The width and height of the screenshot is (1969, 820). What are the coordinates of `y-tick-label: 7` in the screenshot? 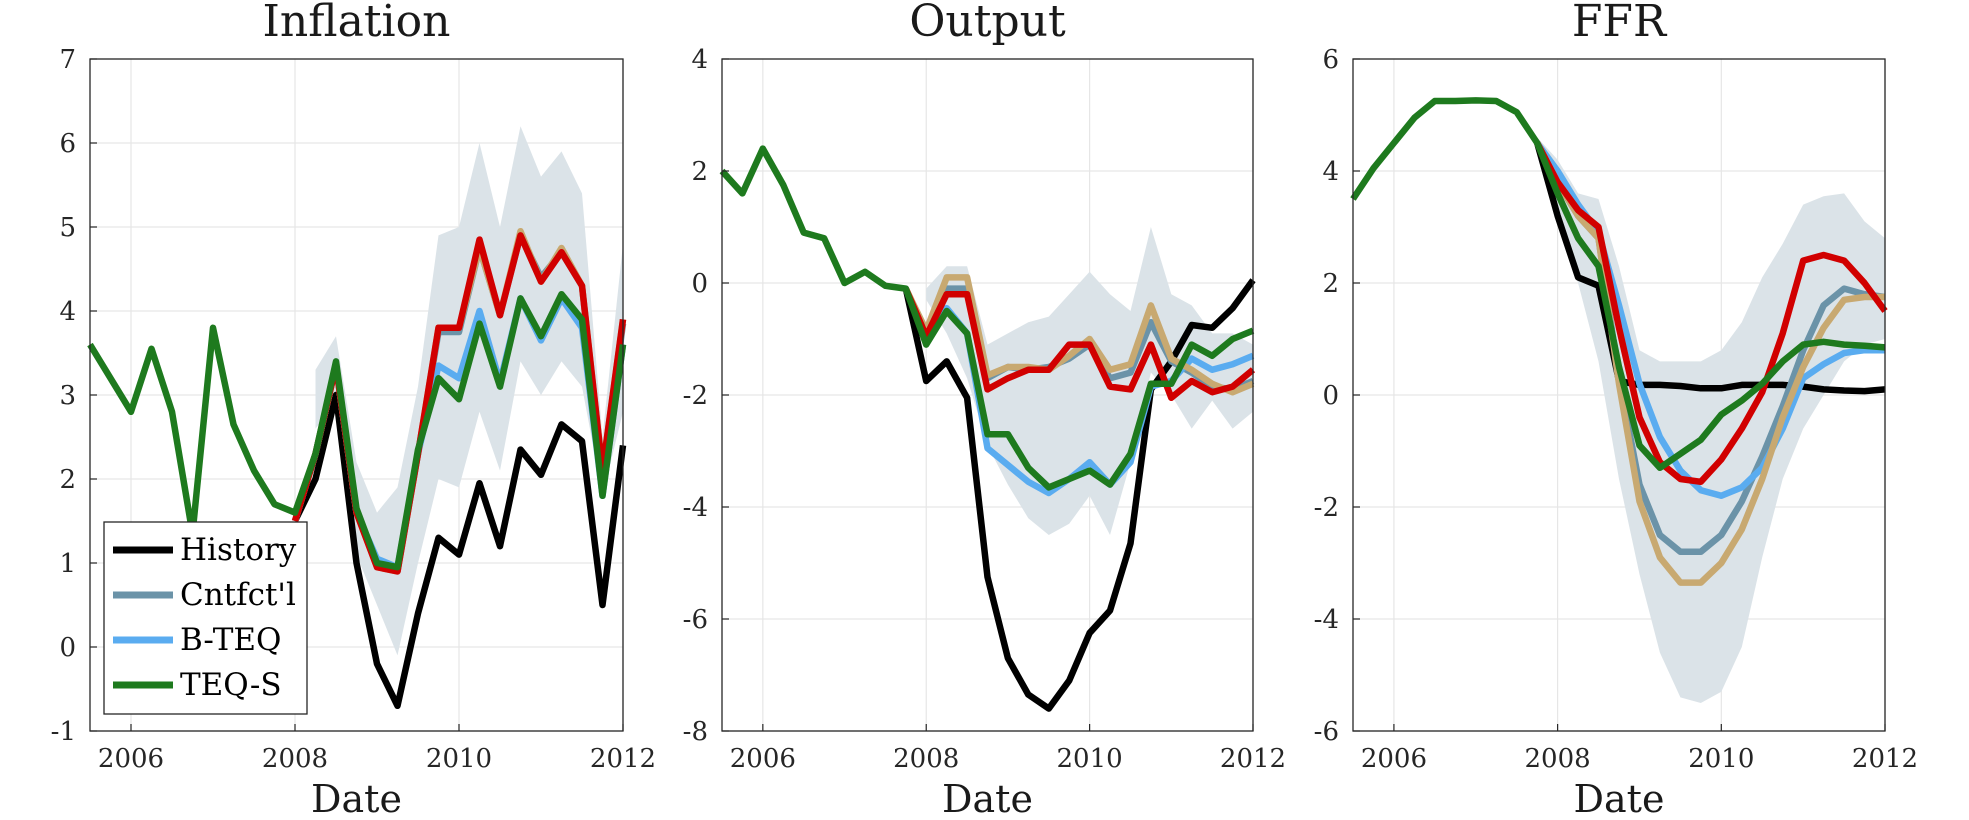 It's located at (67, 60).